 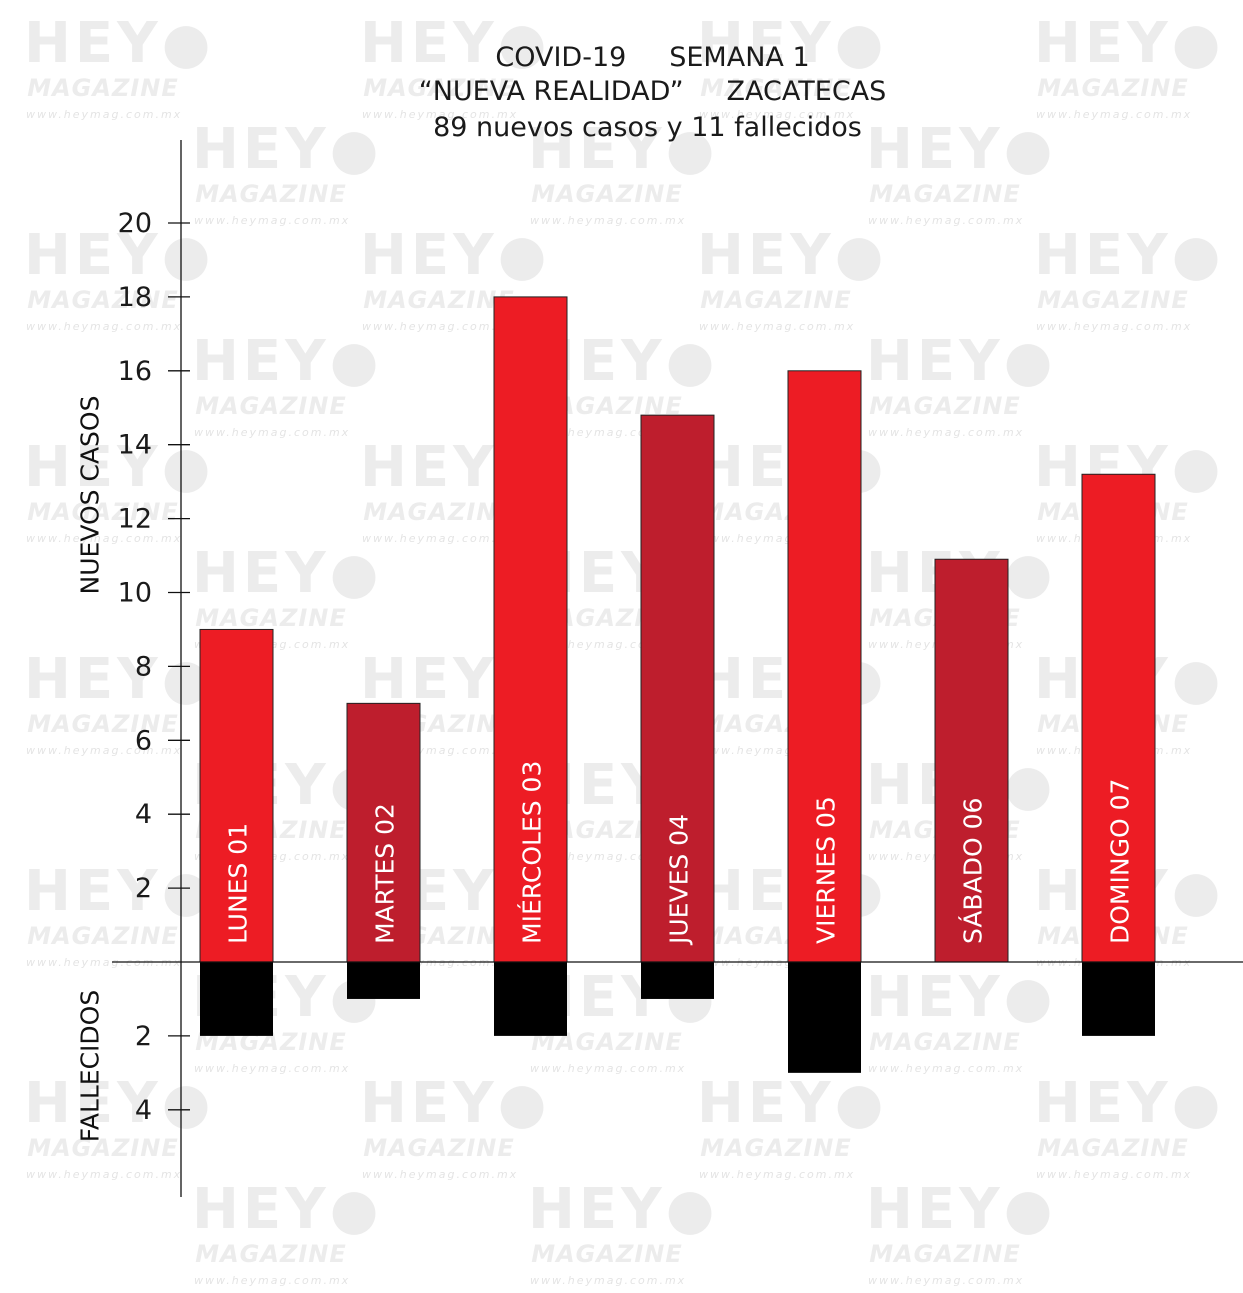 What do you see at coordinates (143, 666) in the screenshot?
I see `y-tick-label: 8` at bounding box center [143, 666].